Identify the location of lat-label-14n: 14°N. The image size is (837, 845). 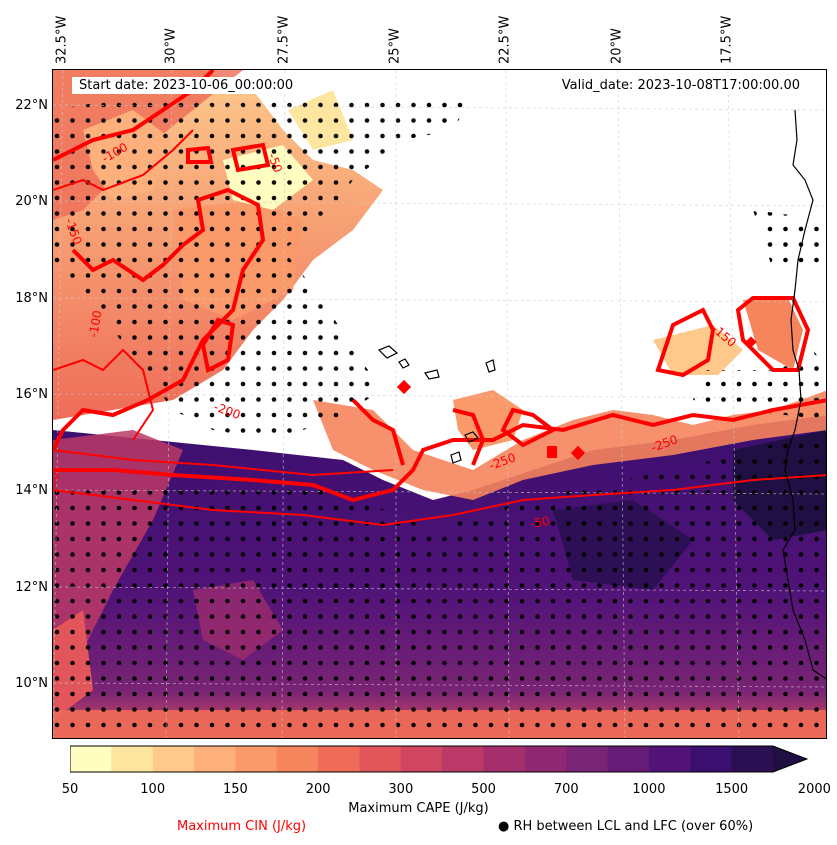
(31, 490).